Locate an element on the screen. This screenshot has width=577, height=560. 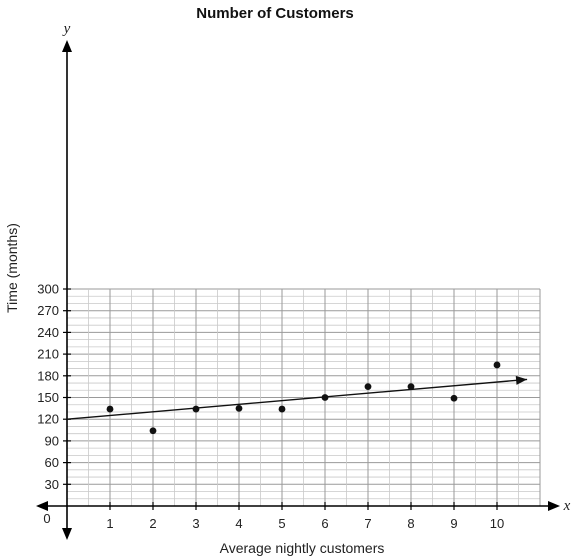
x-tick-label: 7 is located at coordinates (367, 523).